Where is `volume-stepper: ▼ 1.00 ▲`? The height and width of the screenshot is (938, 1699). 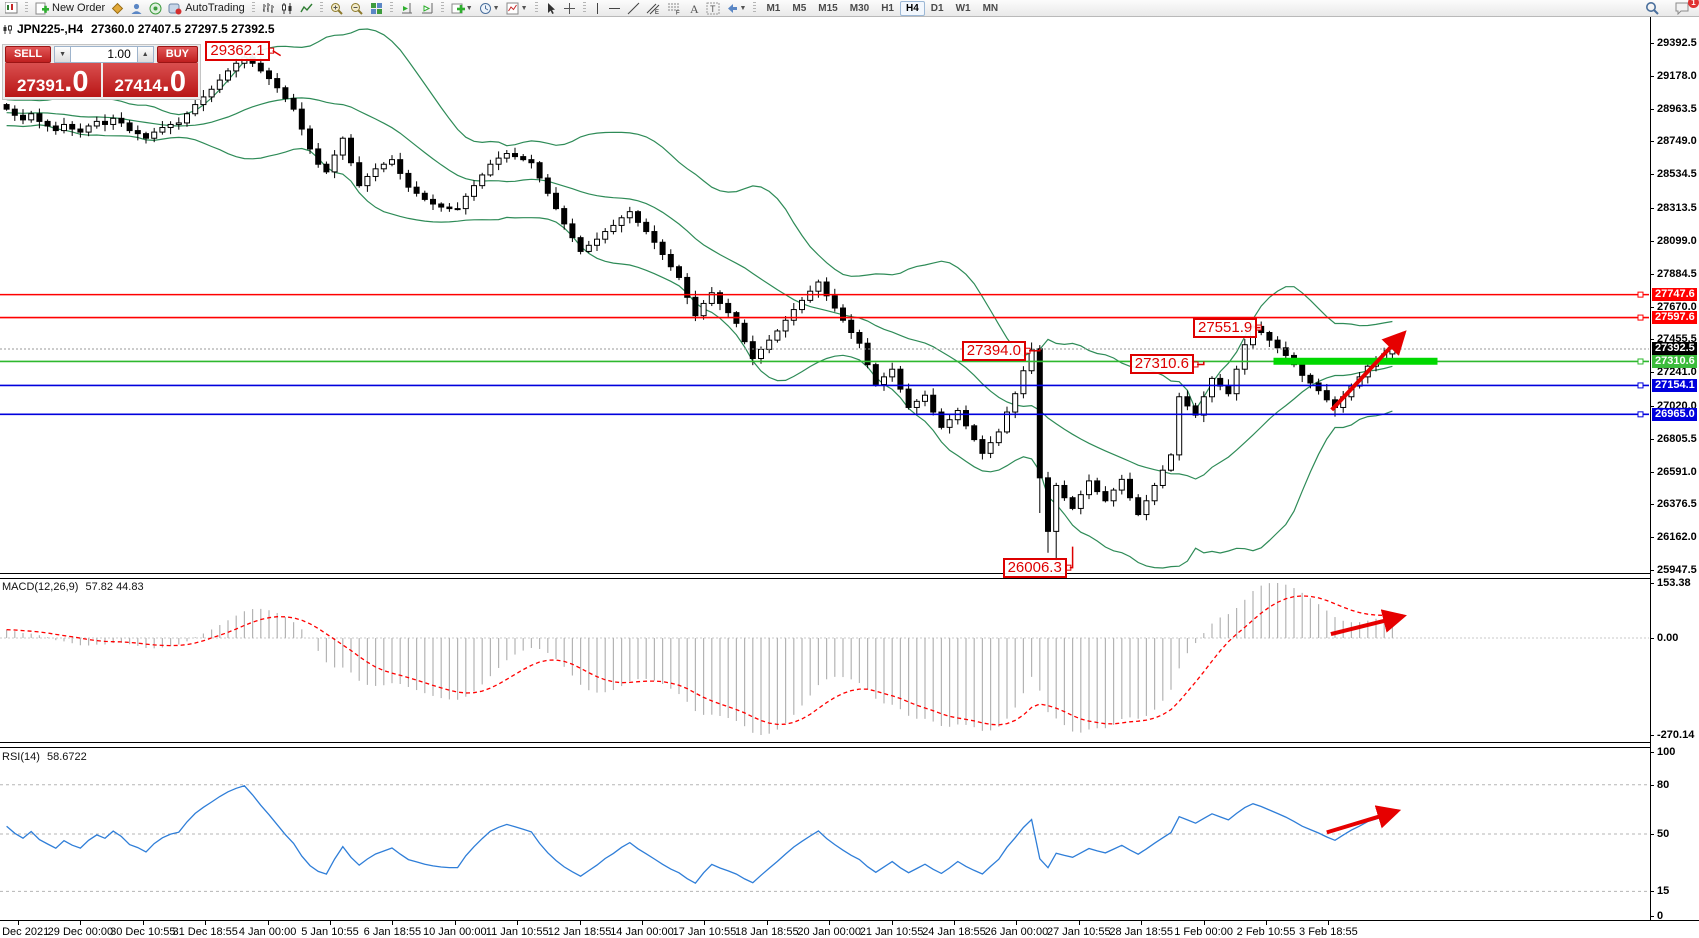
volume-stepper: ▼ 1.00 ▲ is located at coordinates (104, 54).